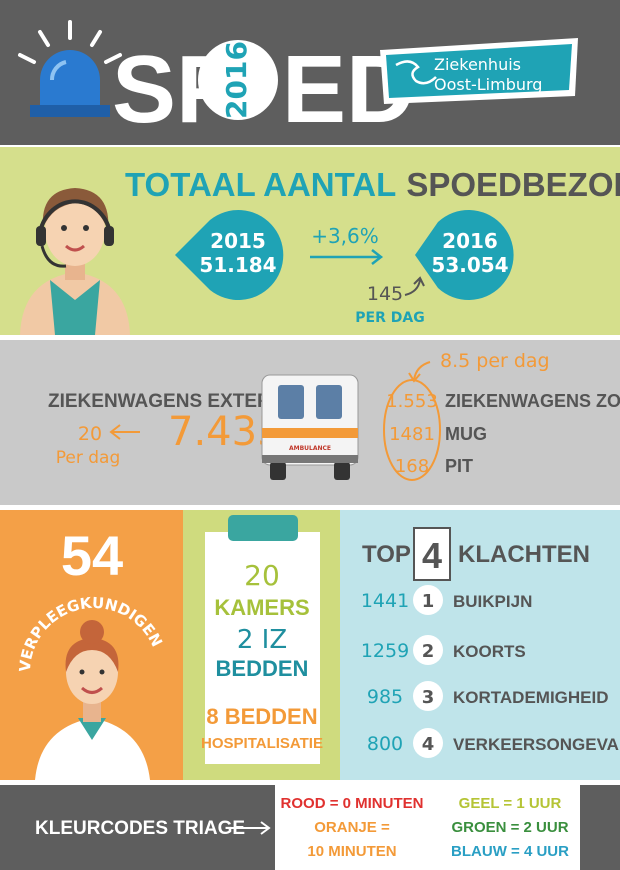  What do you see at coordinates (88, 458) in the screenshot?
I see `extern-per-day-label: Per dag` at bounding box center [88, 458].